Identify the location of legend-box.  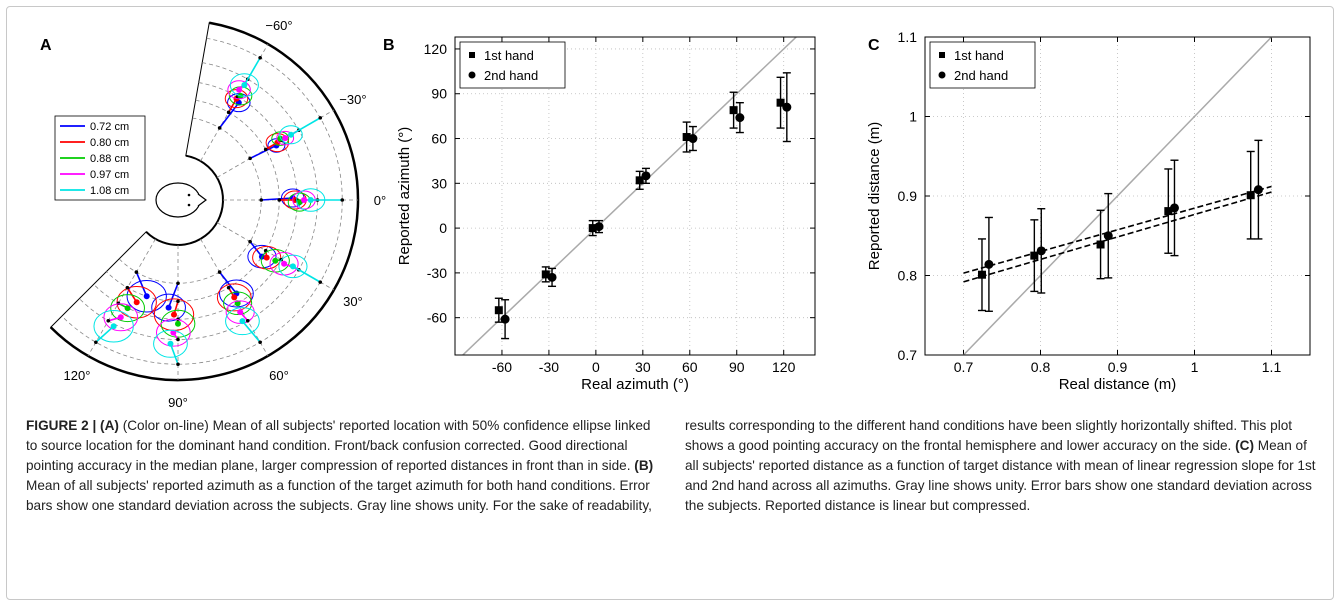
(512, 65).